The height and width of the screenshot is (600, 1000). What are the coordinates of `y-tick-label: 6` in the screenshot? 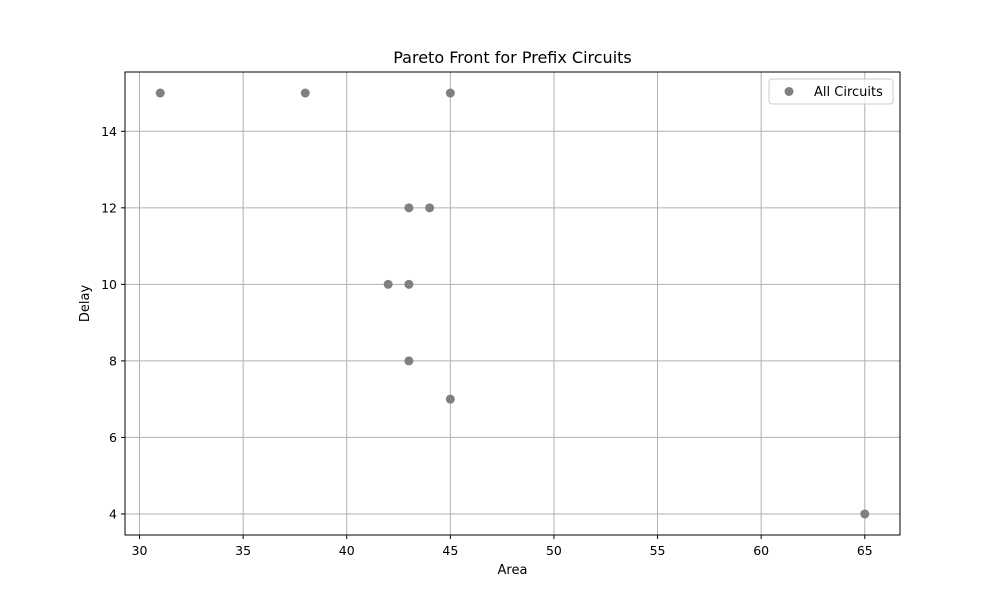 It's located at (113, 437).